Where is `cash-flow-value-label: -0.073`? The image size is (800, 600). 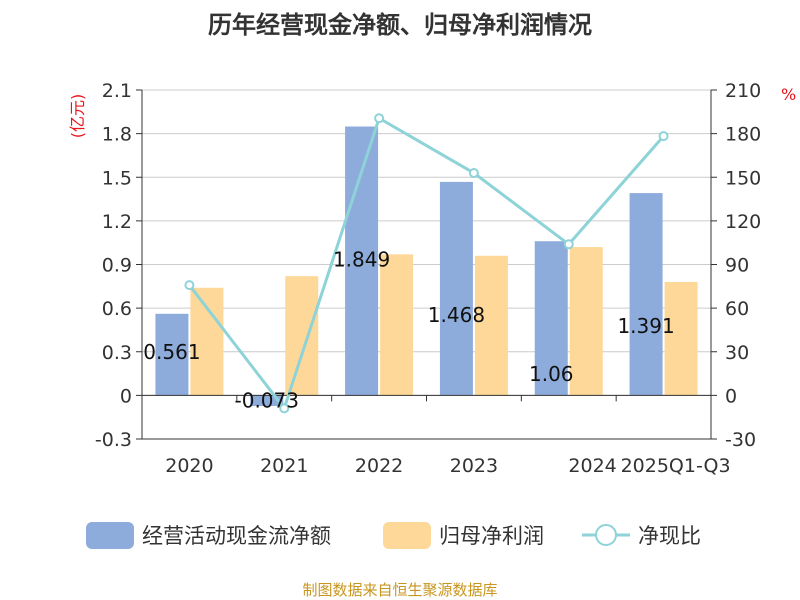
cash-flow-value-label: -0.073 is located at coordinates (267, 400).